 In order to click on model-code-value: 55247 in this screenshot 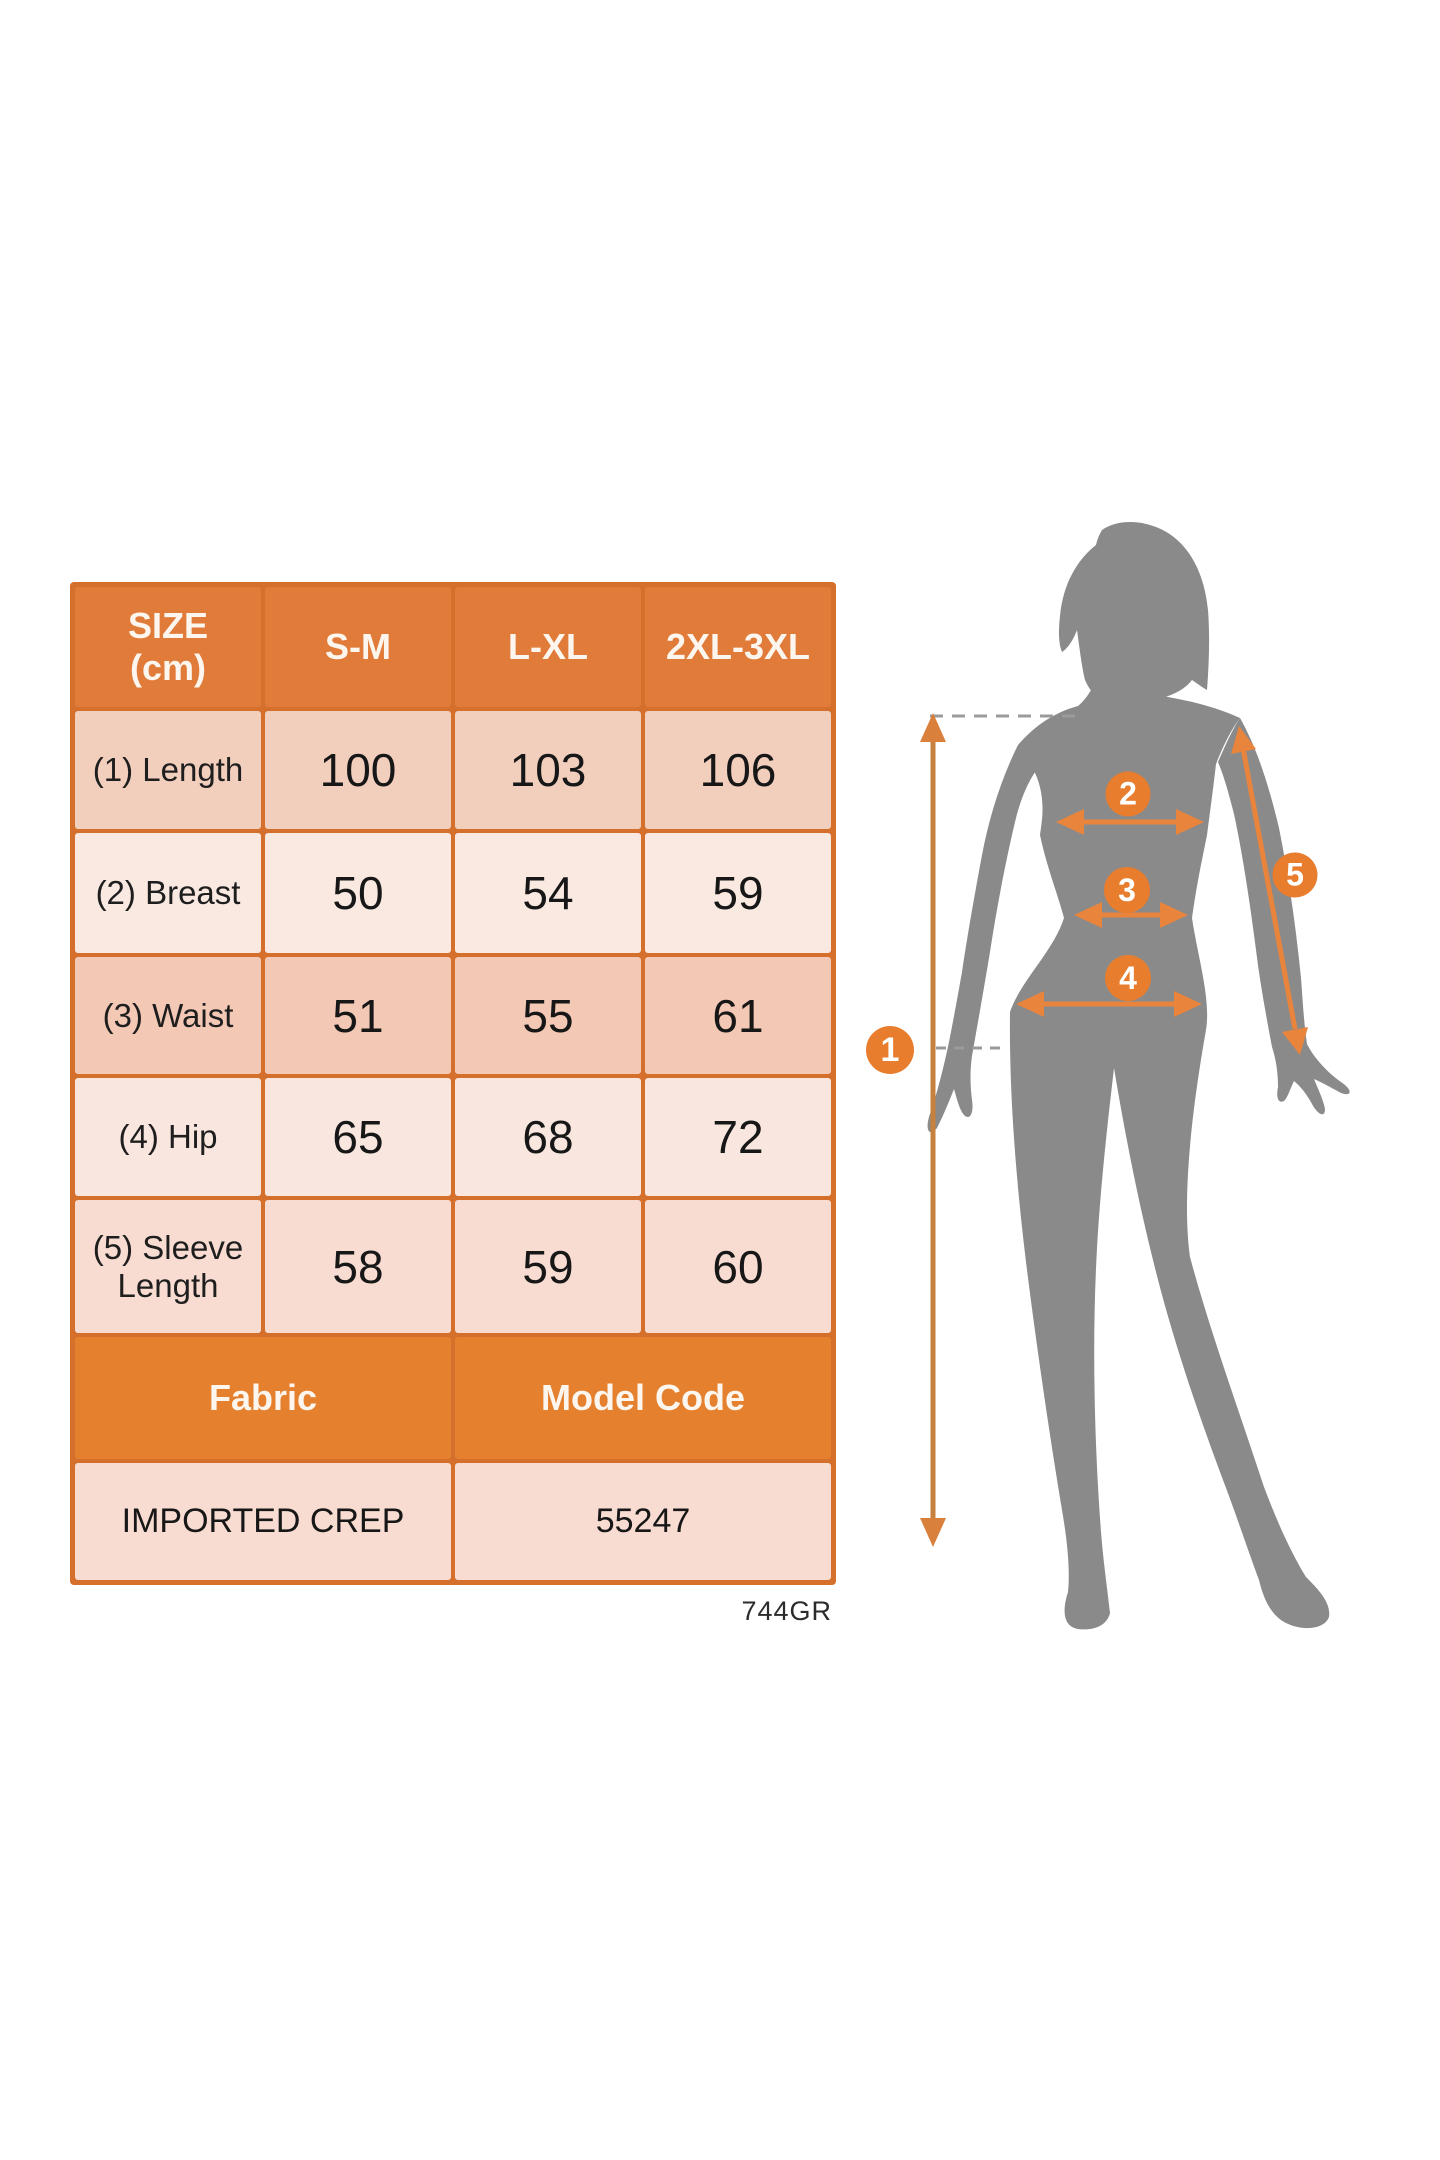, I will do `click(643, 1521)`.